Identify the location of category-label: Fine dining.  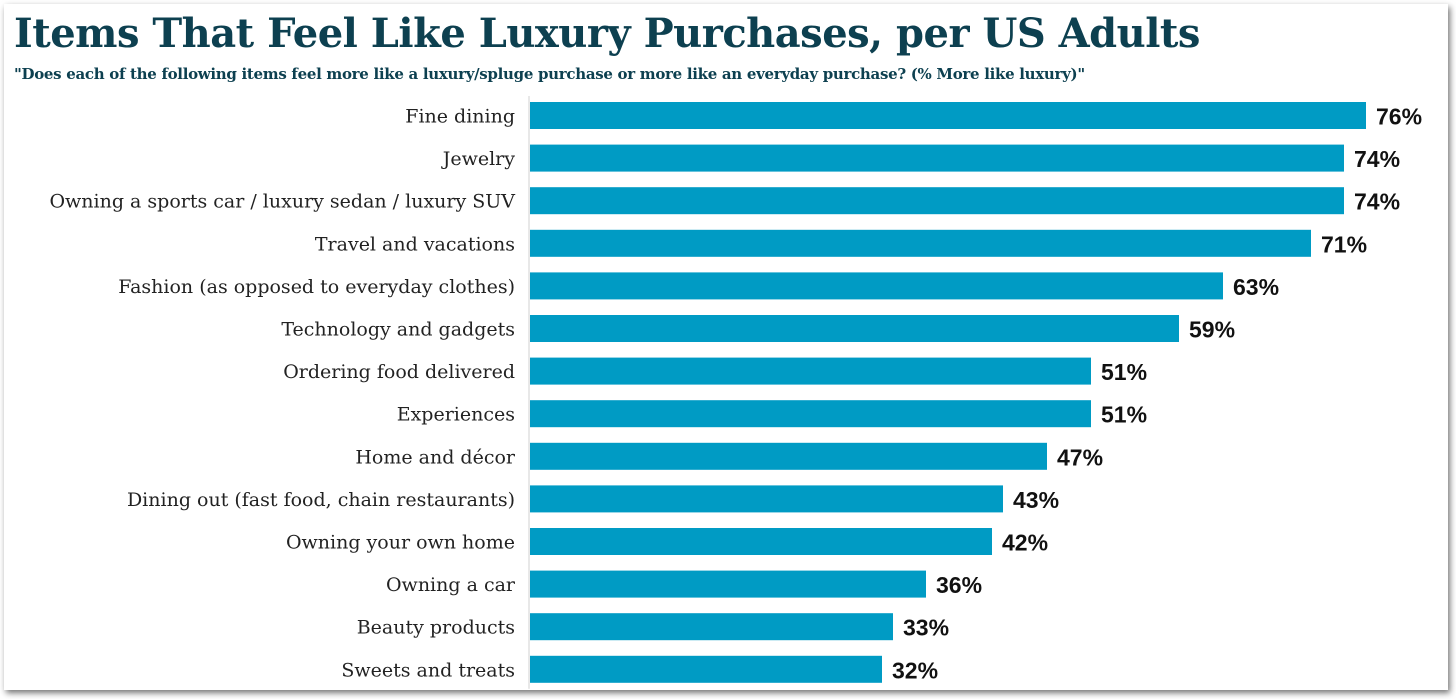
(460, 117).